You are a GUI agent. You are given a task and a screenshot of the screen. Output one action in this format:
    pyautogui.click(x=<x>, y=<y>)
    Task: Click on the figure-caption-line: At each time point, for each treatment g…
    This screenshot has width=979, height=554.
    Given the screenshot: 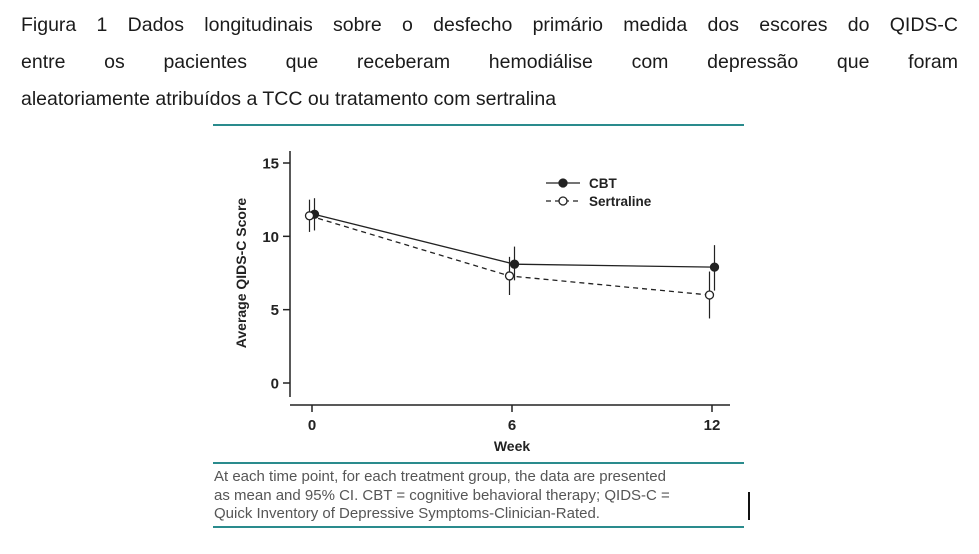 What is the action you would take?
    pyautogui.click(x=440, y=476)
    